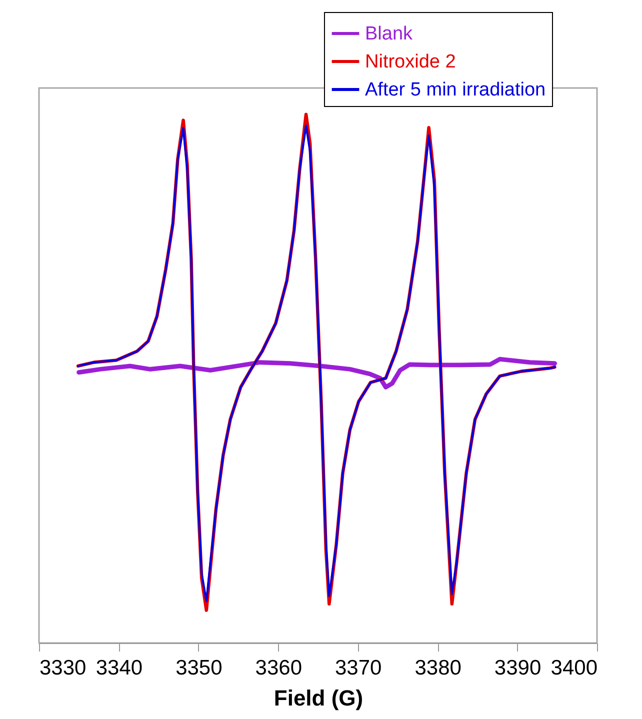 The height and width of the screenshot is (719, 642). Describe the element at coordinates (319, 698) in the screenshot. I see `x-axis-title: Field (G)` at that location.